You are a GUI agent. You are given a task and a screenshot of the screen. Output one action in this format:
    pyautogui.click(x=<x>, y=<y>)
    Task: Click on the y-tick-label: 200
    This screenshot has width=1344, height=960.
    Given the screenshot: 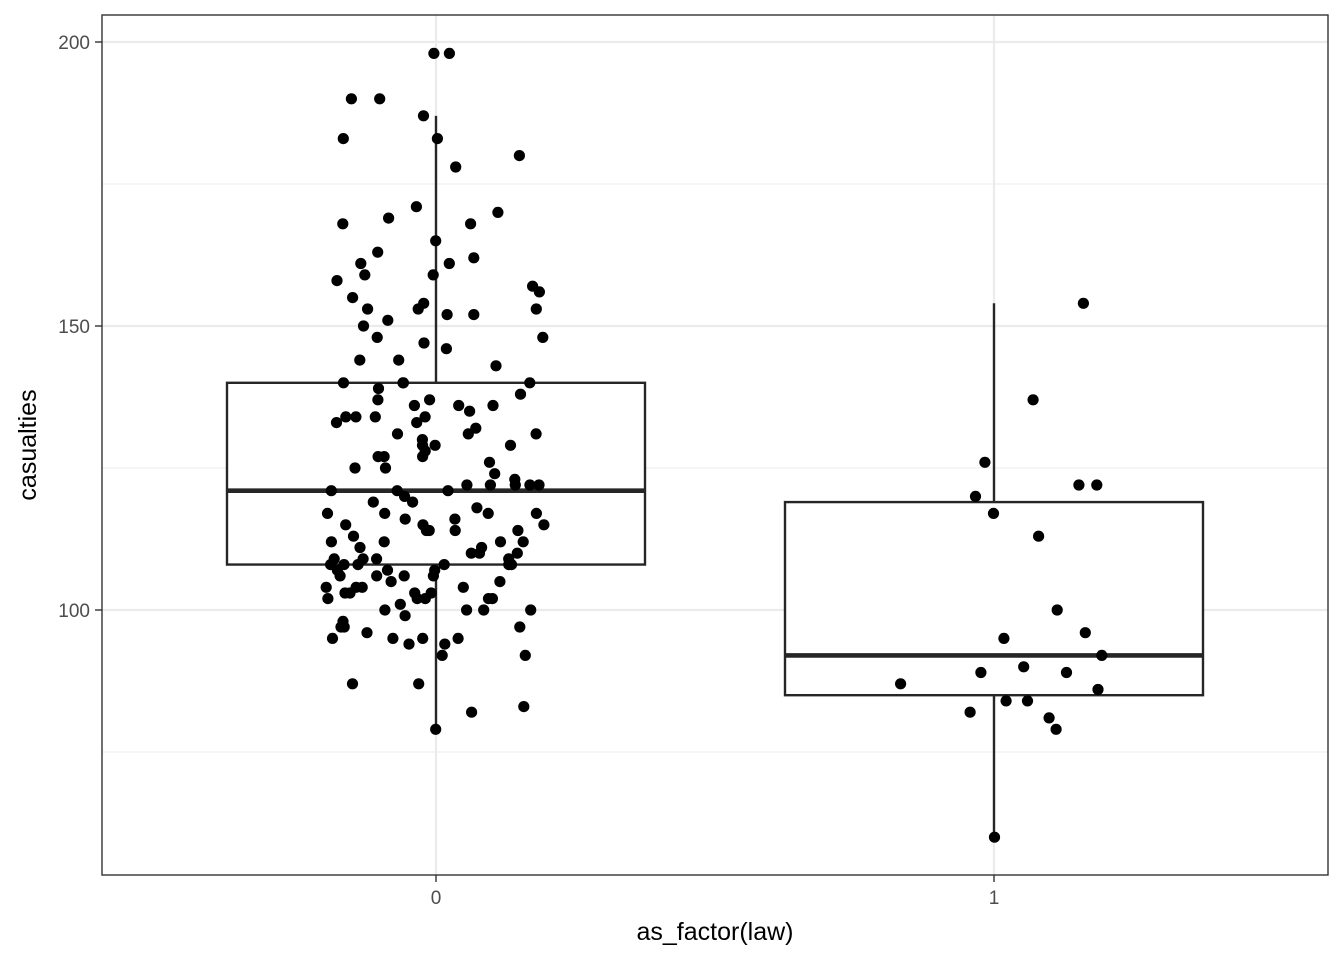 What is the action you would take?
    pyautogui.click(x=74, y=43)
    